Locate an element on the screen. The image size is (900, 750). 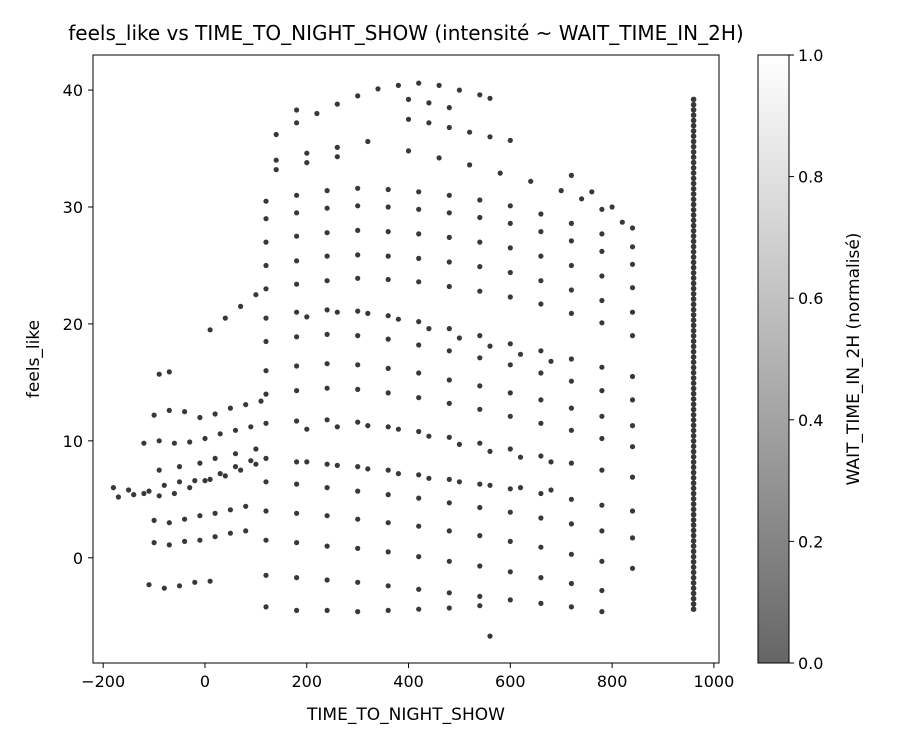
x-tick-label: 400 is located at coordinates (408, 681).